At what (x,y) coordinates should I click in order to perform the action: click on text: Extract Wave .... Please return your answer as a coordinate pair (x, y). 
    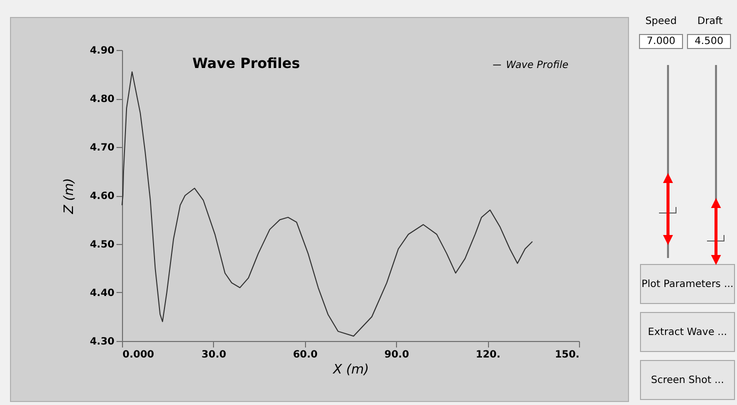
    Looking at the image, I should click on (687, 332).